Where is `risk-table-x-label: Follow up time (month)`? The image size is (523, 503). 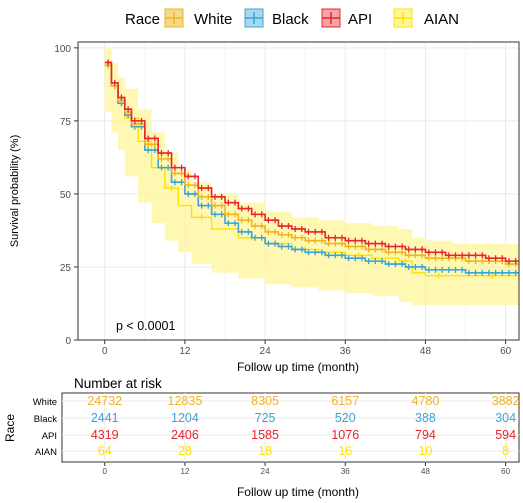 risk-table-x-label: Follow up time (month) is located at coordinates (298, 492).